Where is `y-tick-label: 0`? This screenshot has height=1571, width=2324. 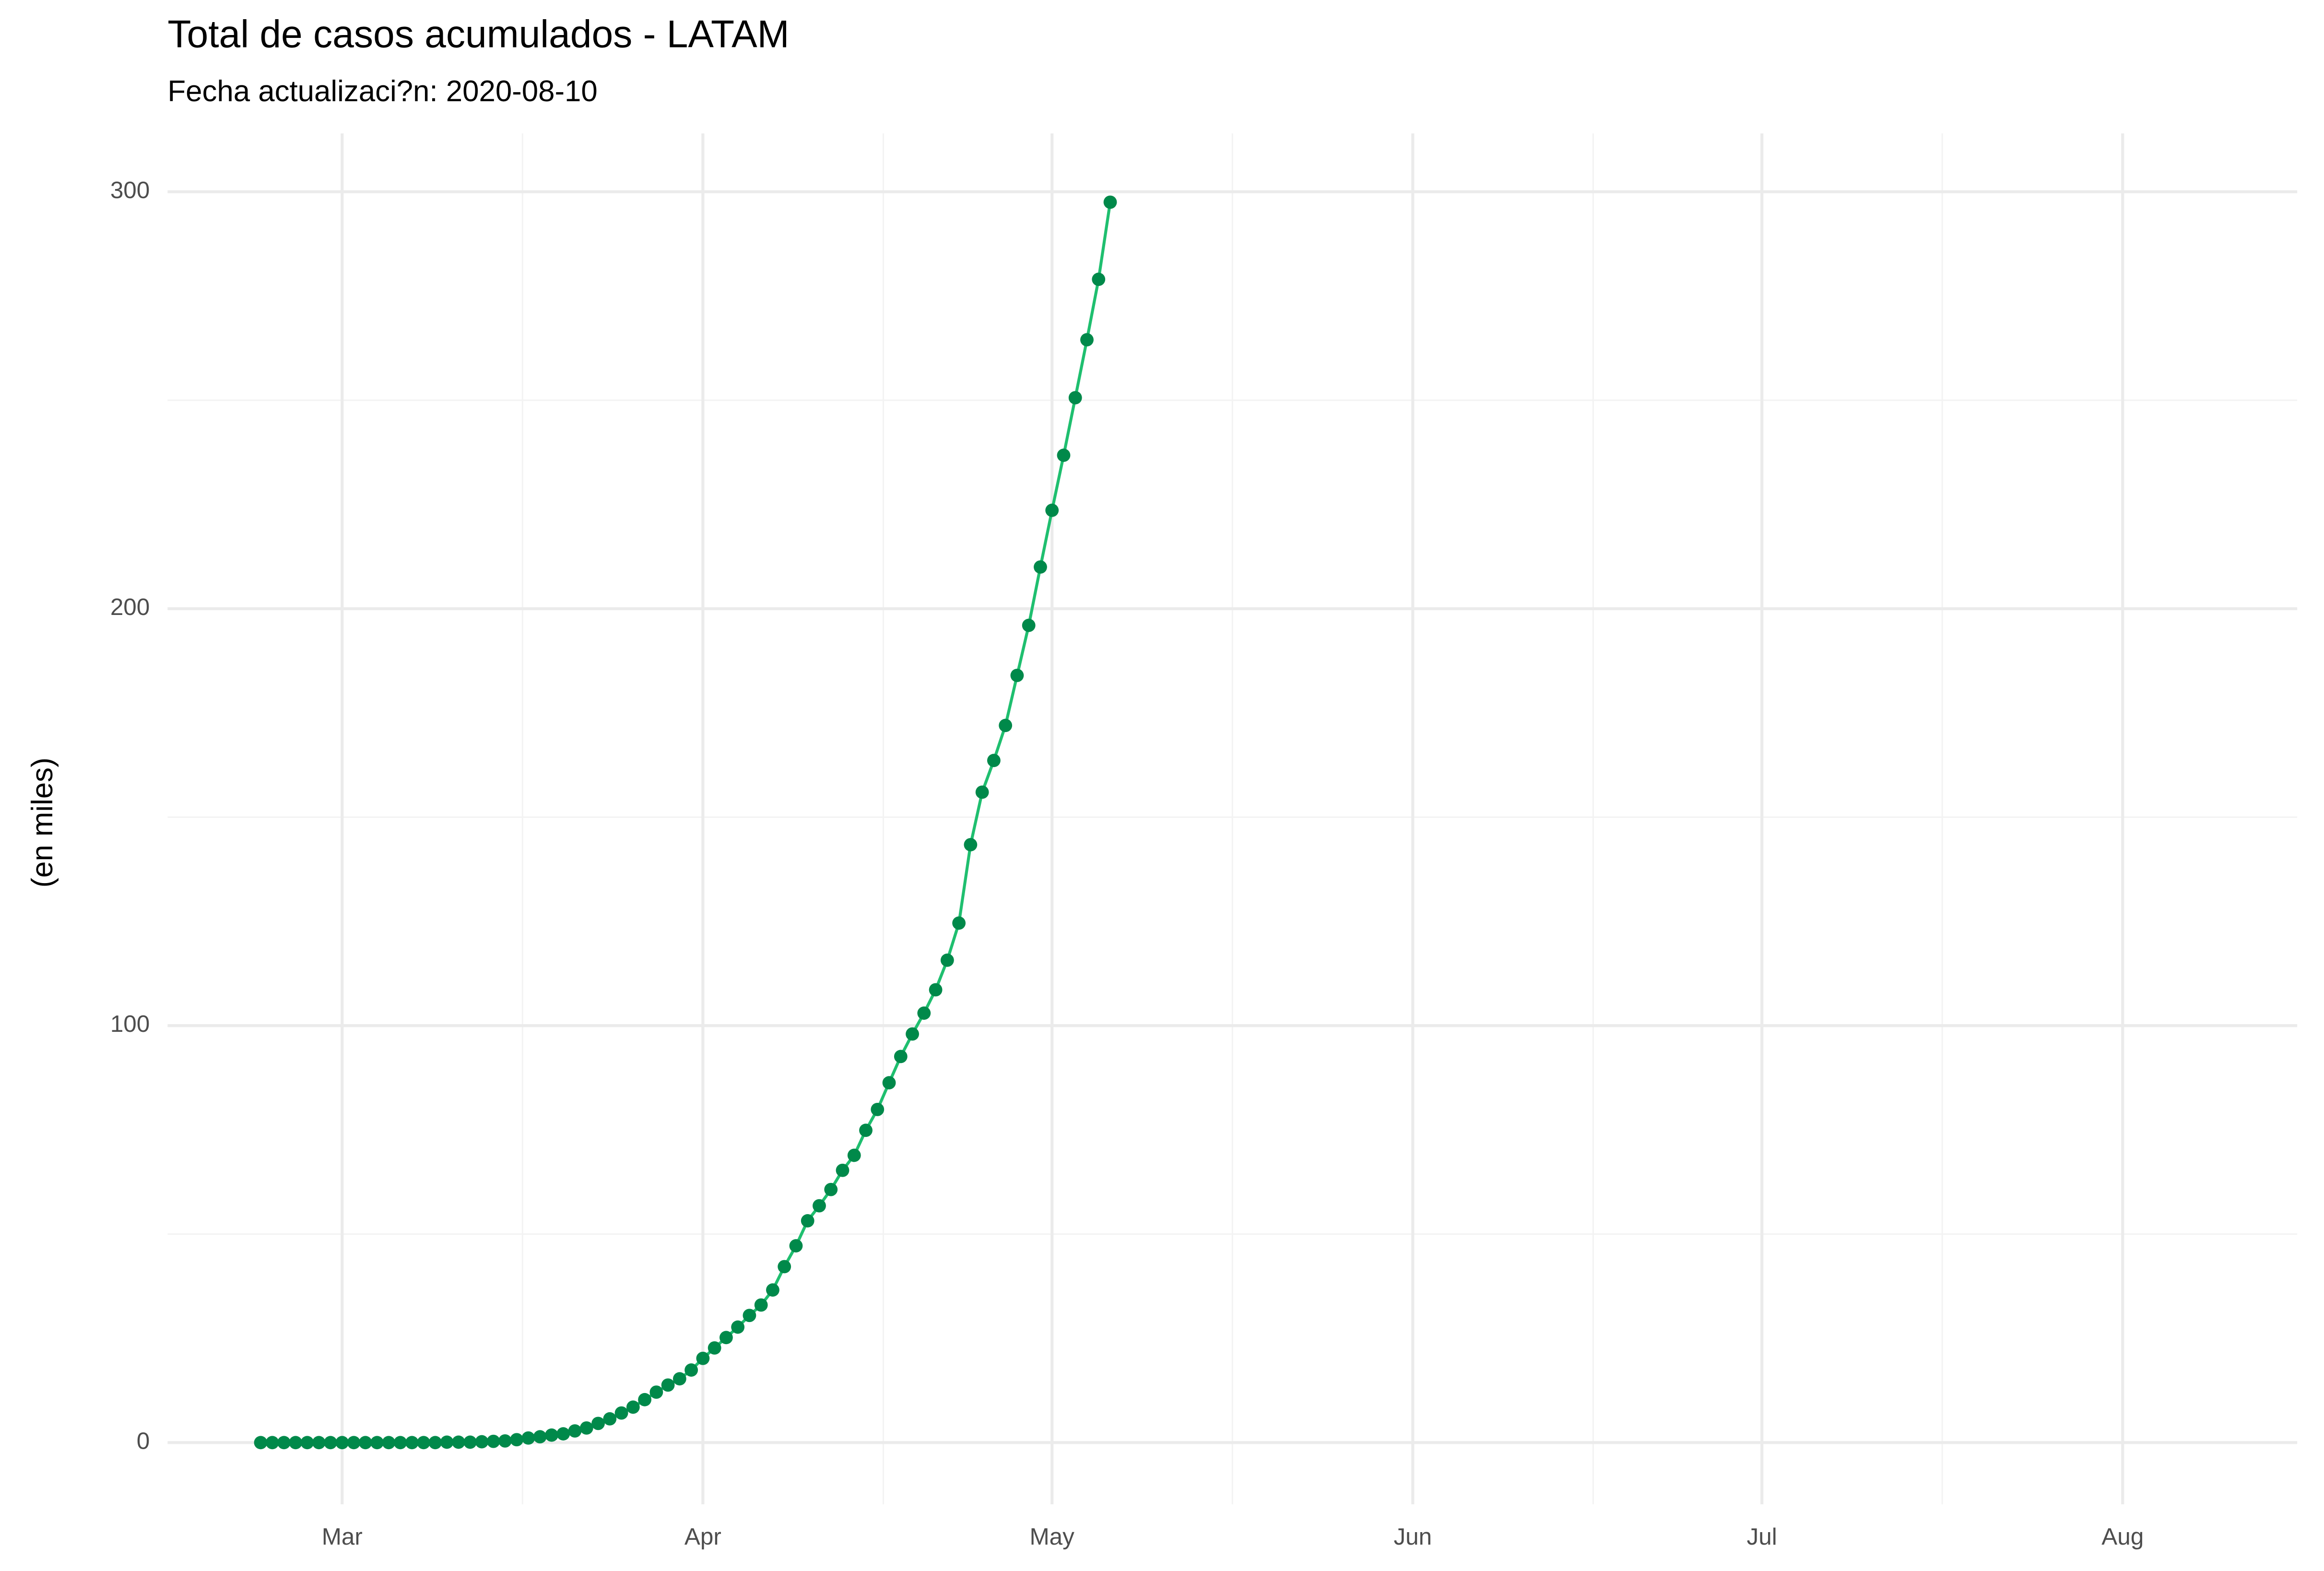
y-tick-label: 0 is located at coordinates (143, 1441).